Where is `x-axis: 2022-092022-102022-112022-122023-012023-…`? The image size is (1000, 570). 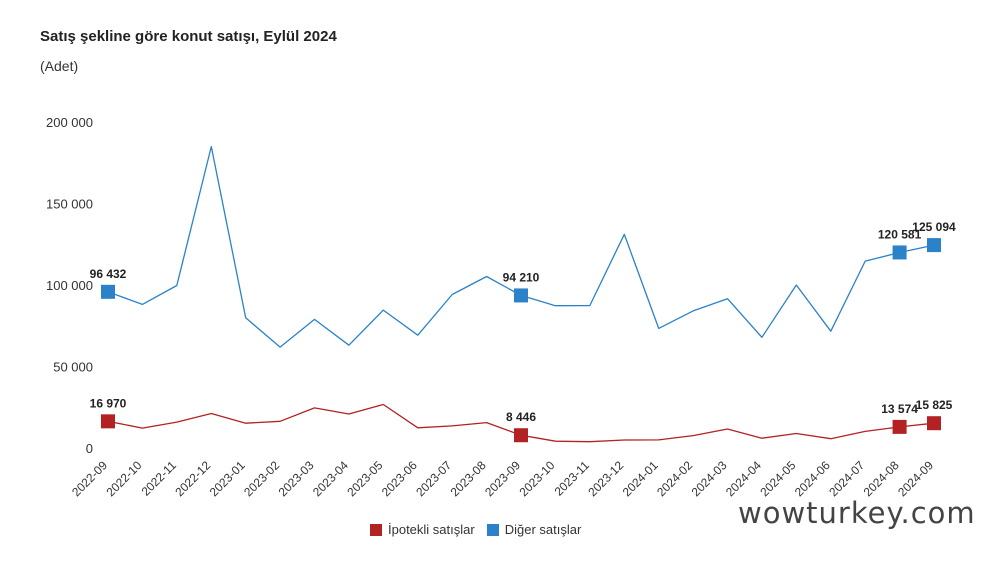
x-axis: 2022-092022-102022-112022-122023-012023-… is located at coordinates (502, 478).